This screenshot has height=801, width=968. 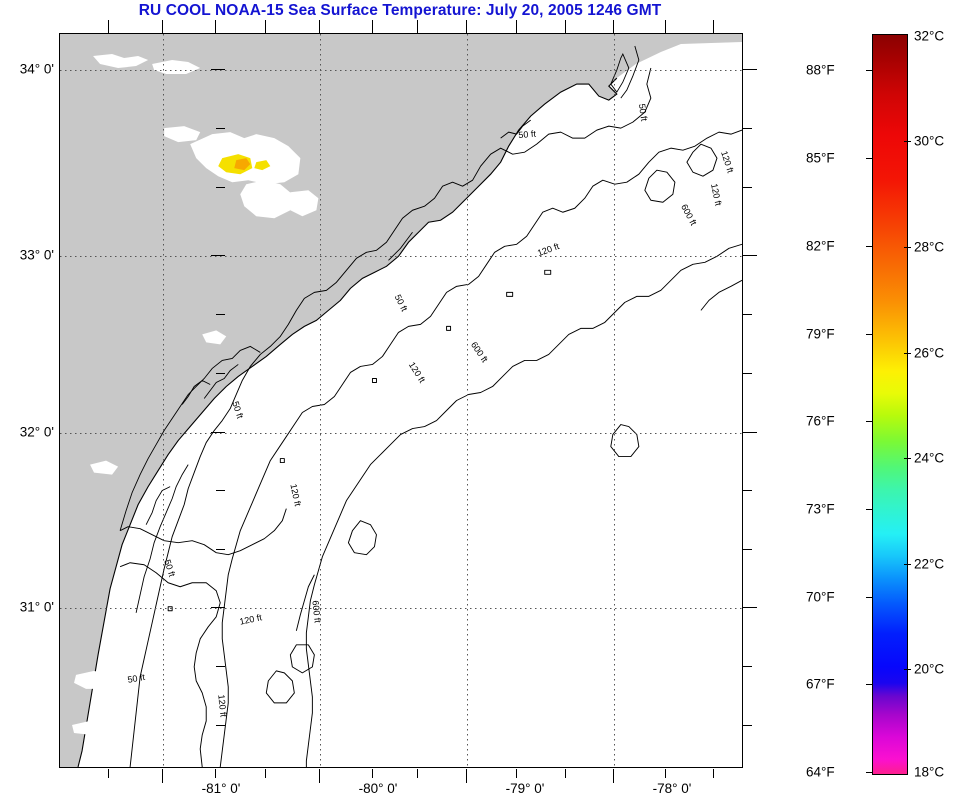 I want to click on cbar-label-c: 24°C, so click(x=929, y=458).